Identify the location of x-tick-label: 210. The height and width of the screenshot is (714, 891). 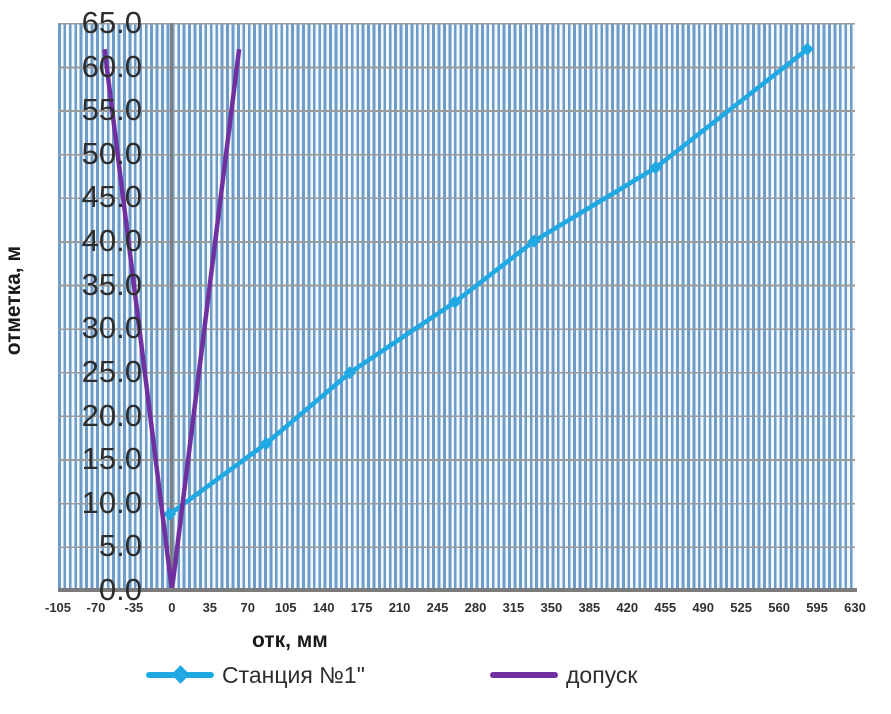
(399, 607).